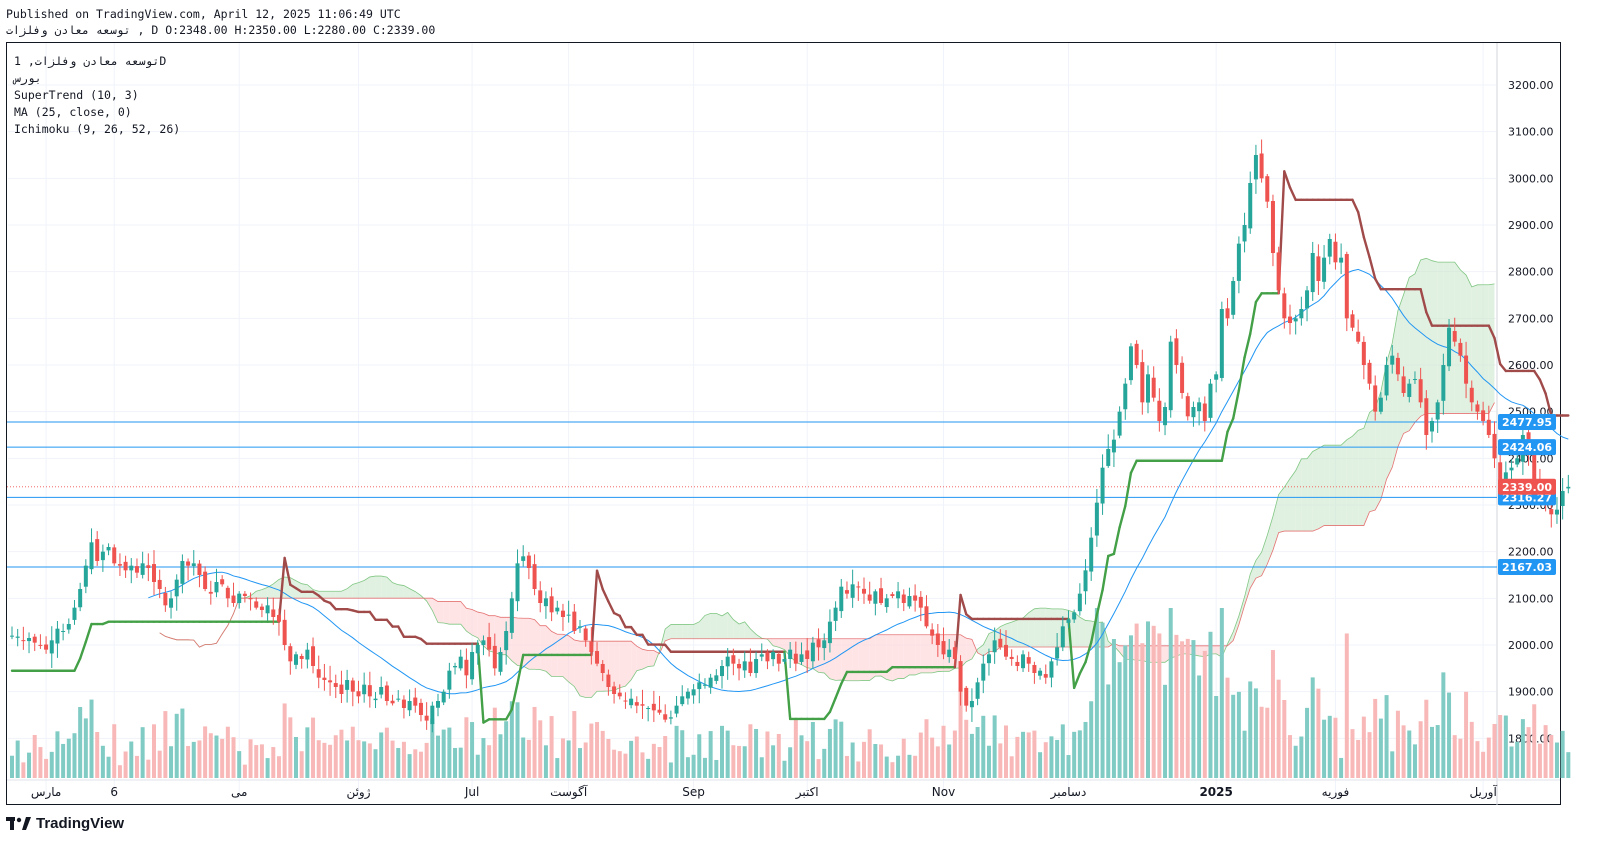 The width and height of the screenshot is (1598, 858). What do you see at coordinates (76, 95) in the screenshot?
I see `legend-supertrend: SuperTrend (10, 3)` at bounding box center [76, 95].